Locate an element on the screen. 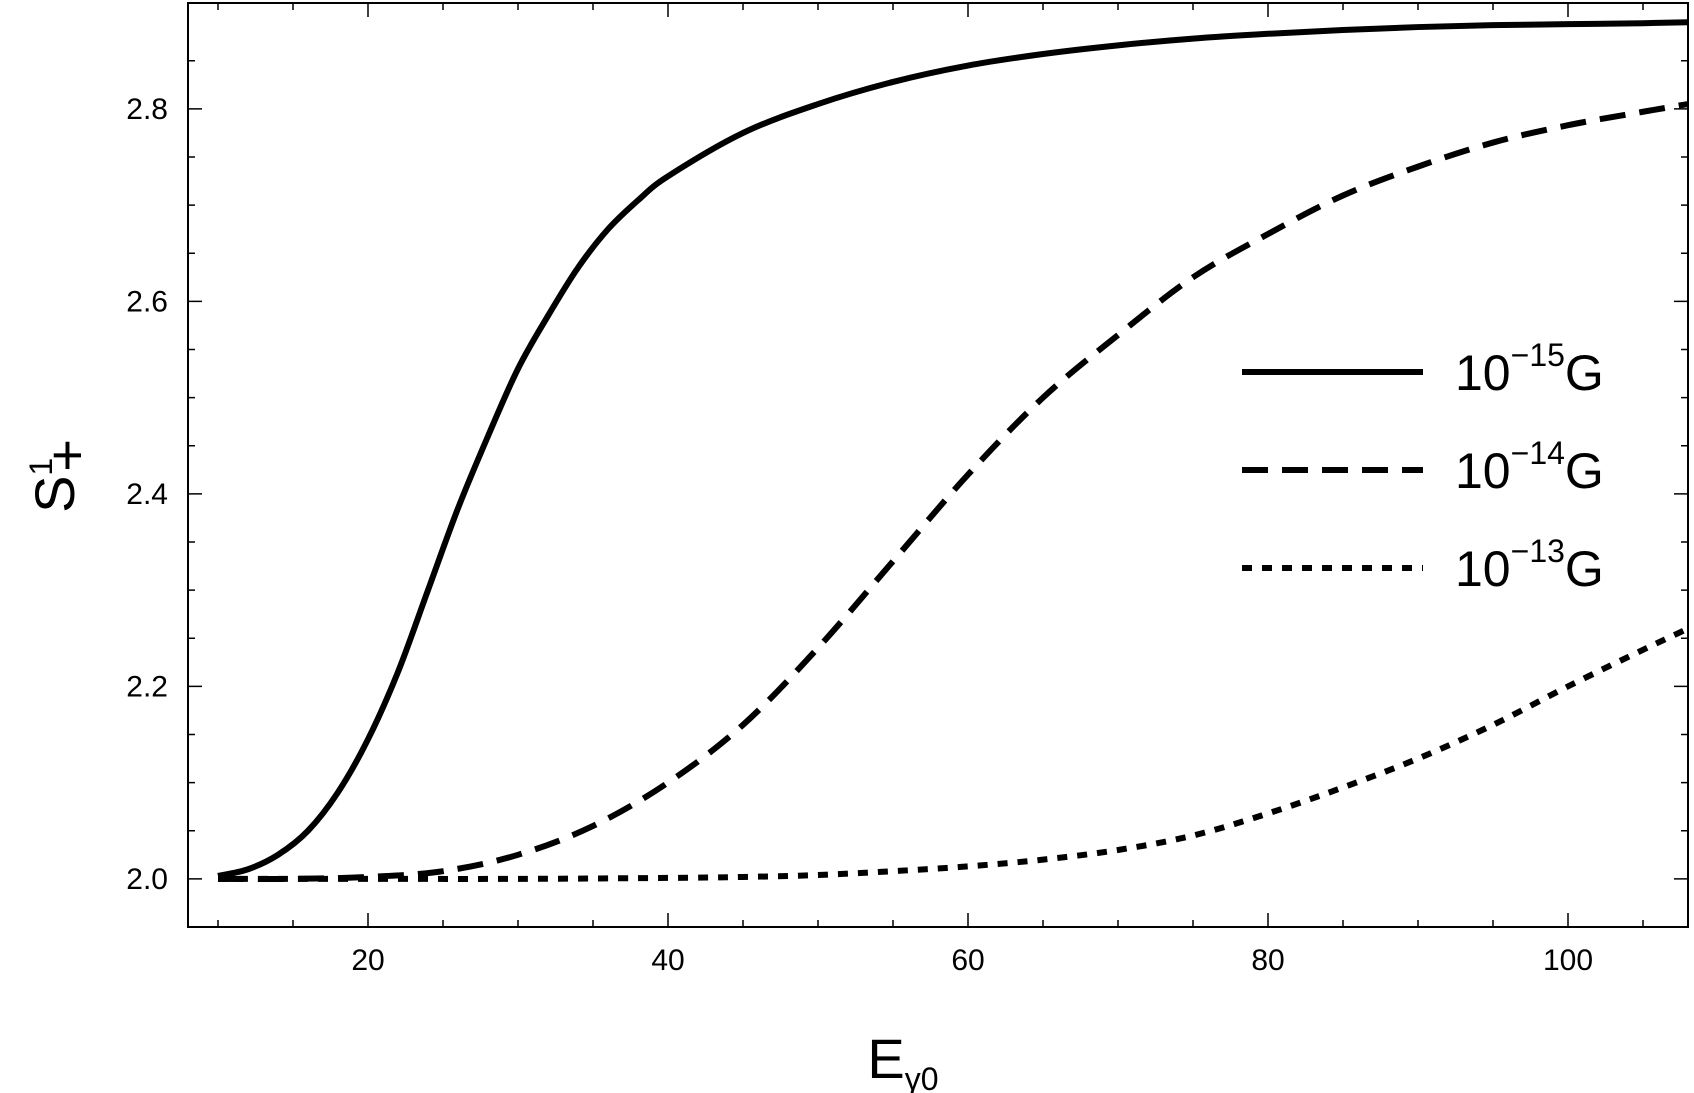 The width and height of the screenshot is (1694, 1093). x-tick-label: 60 is located at coordinates (967, 960).